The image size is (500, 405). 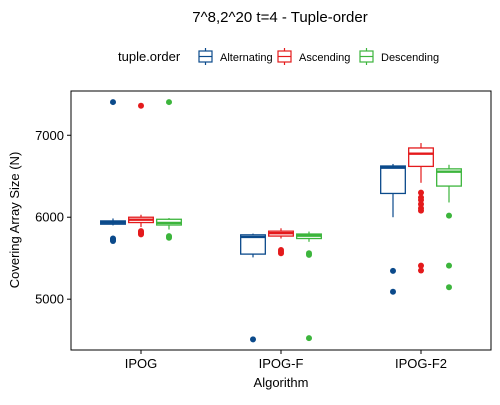 I want to click on legend-item: Descending, so click(x=399, y=56).